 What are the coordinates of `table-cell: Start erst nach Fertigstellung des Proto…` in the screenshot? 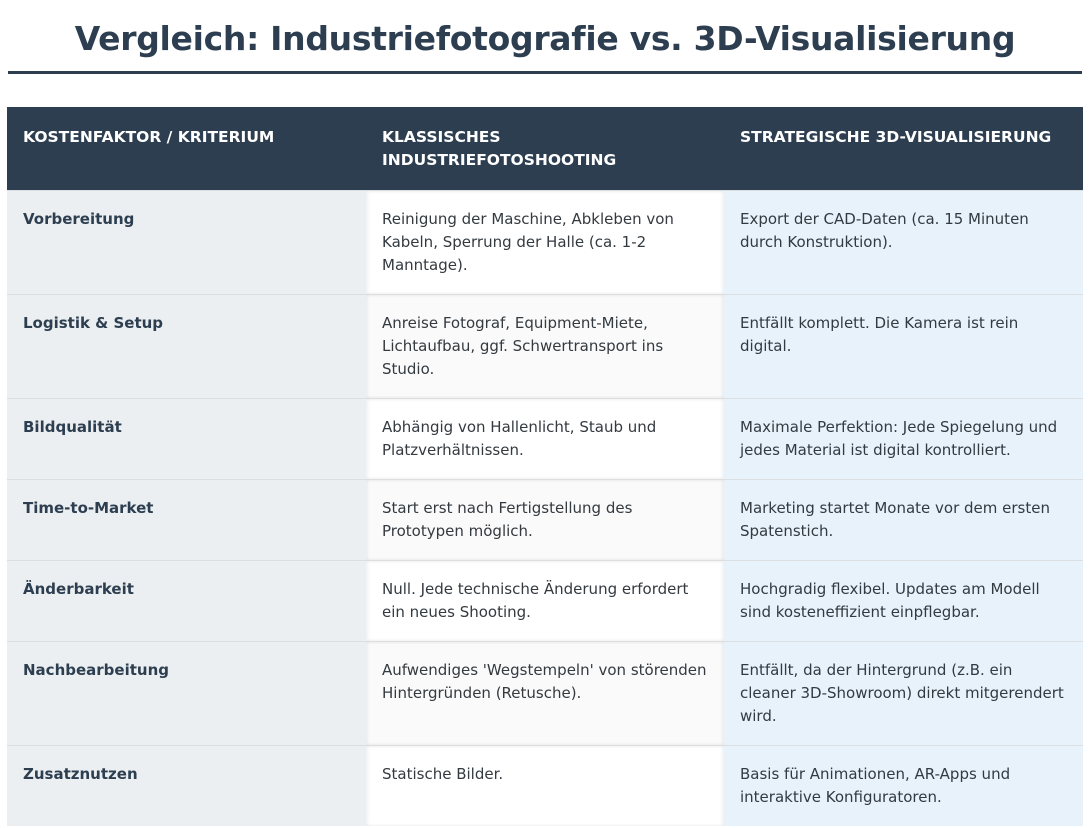 It's located at (545, 520).